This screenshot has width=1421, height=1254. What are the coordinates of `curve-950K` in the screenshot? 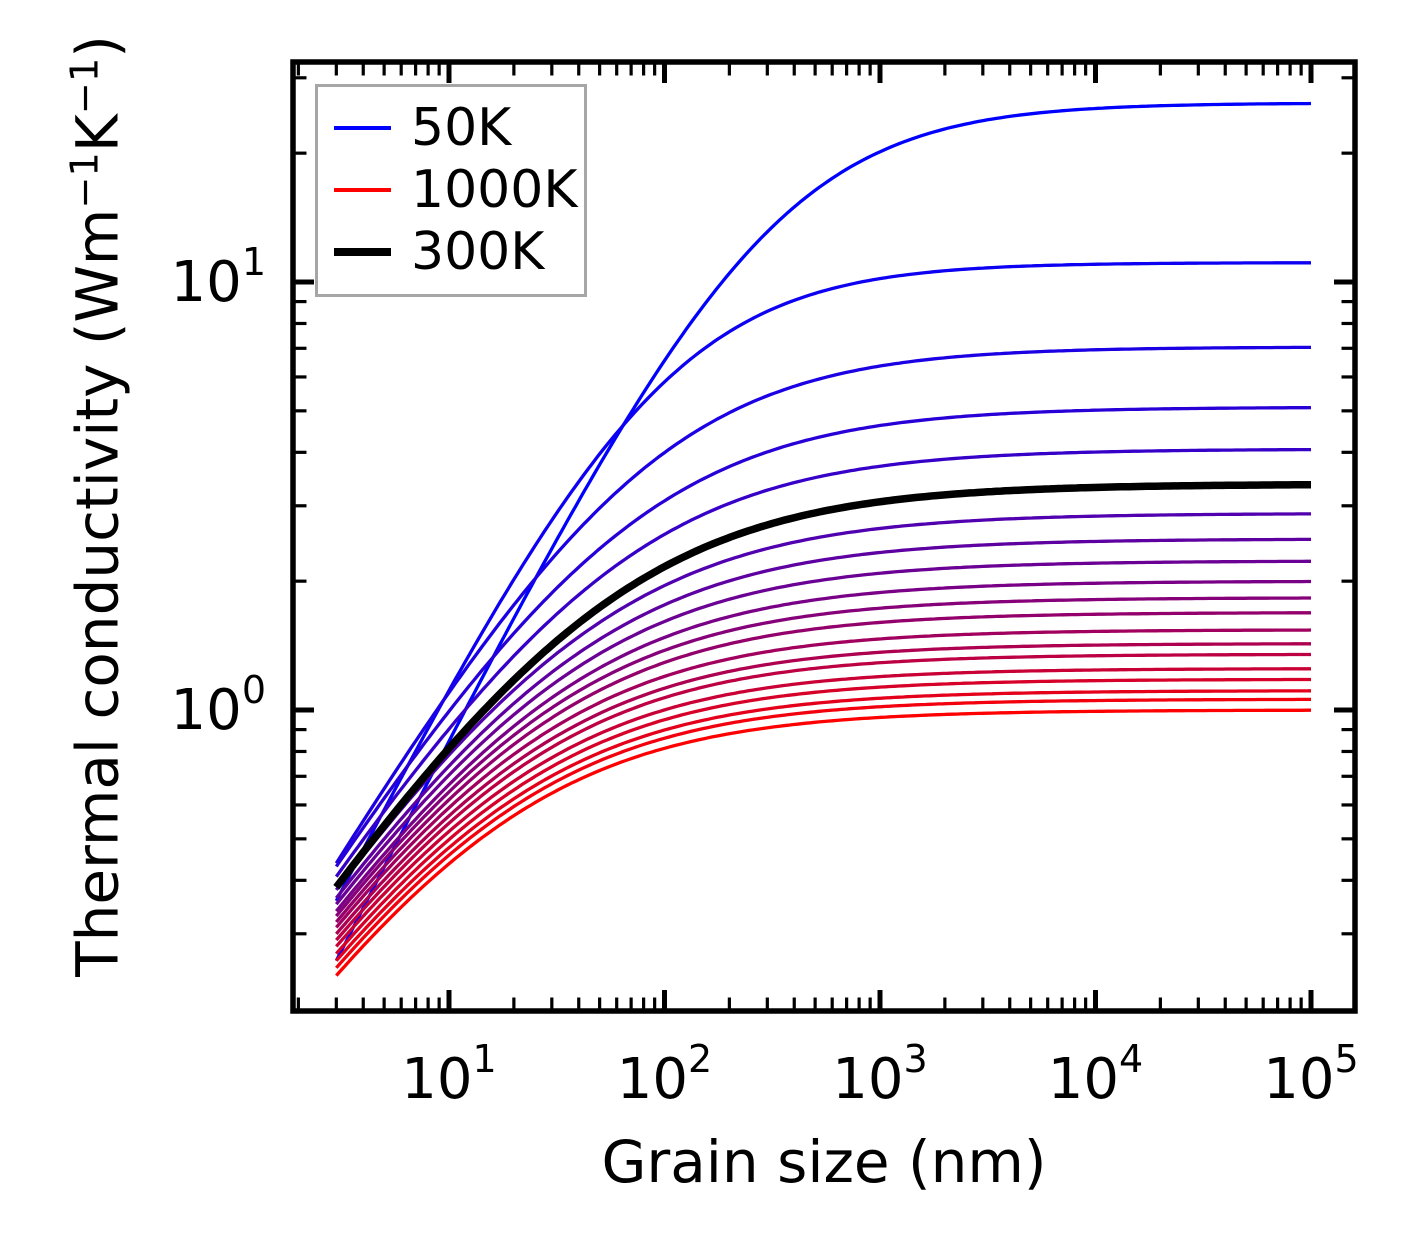 It's located at (823, 833).